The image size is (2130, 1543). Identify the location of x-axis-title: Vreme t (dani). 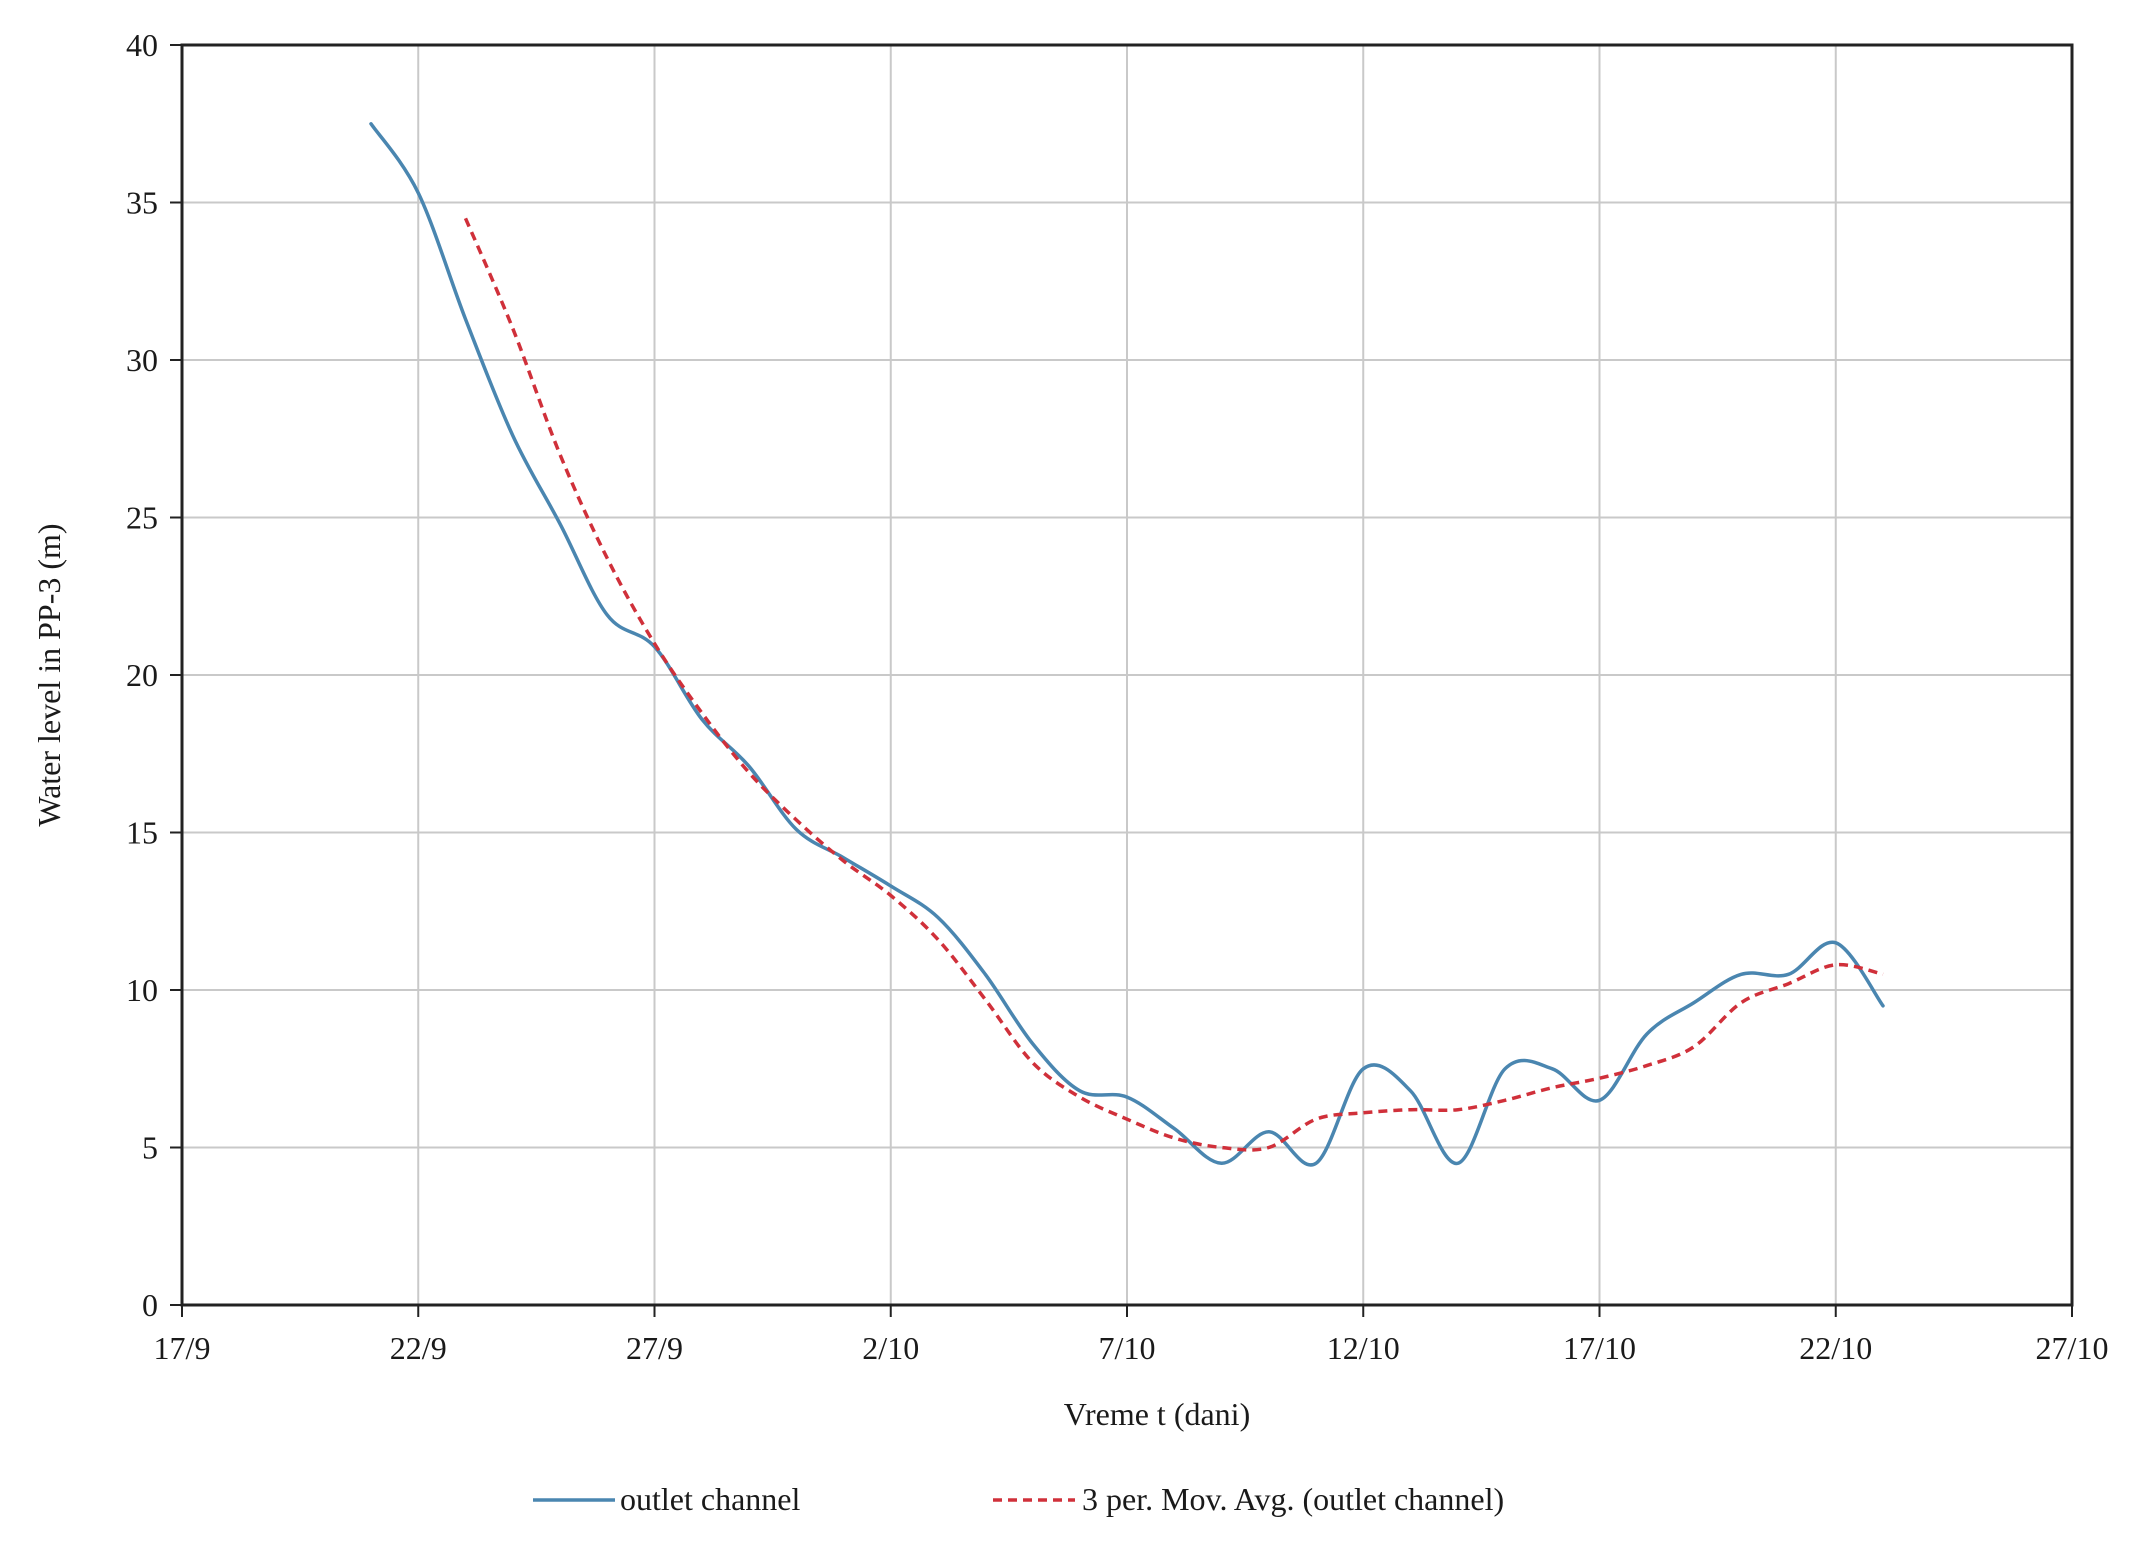
(1157, 1414).